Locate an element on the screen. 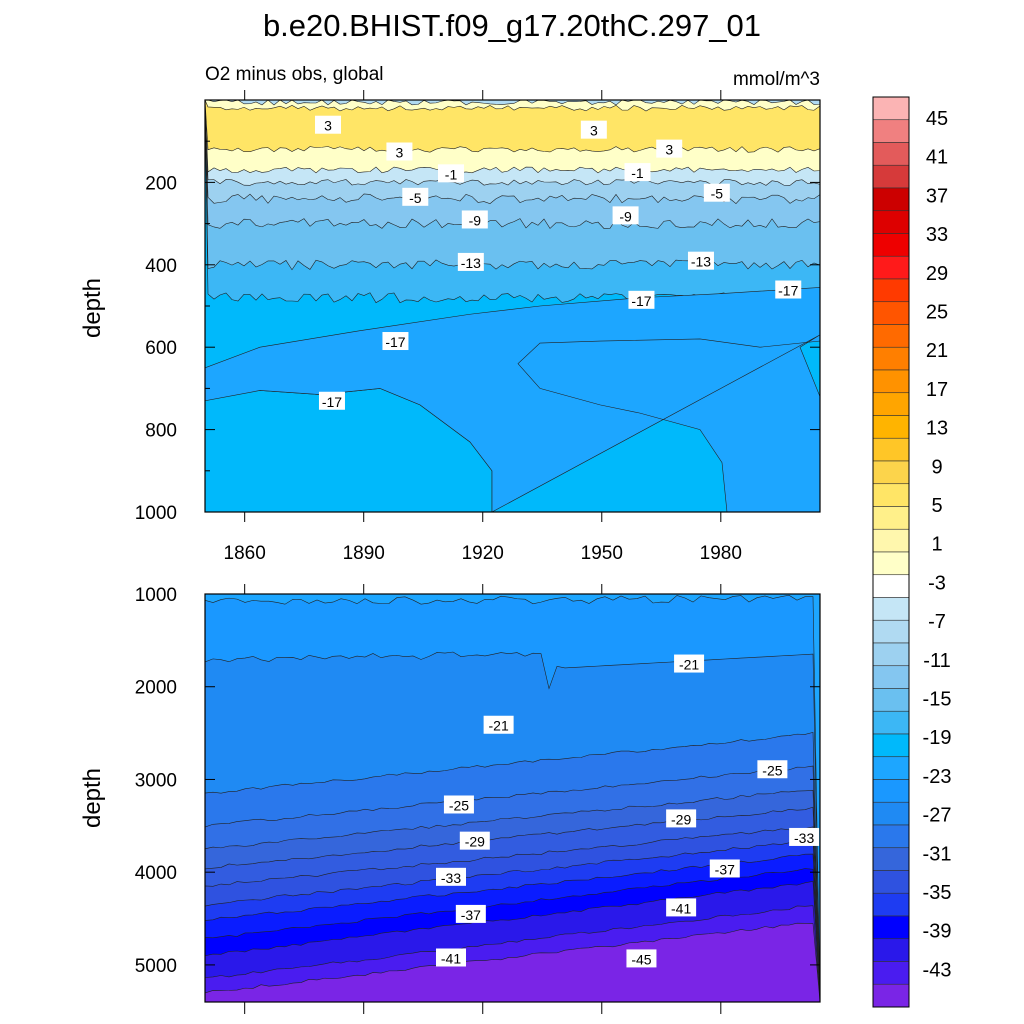 This screenshot has height=1024, width=1024. colorbar-label: 37 is located at coordinates (937, 196).